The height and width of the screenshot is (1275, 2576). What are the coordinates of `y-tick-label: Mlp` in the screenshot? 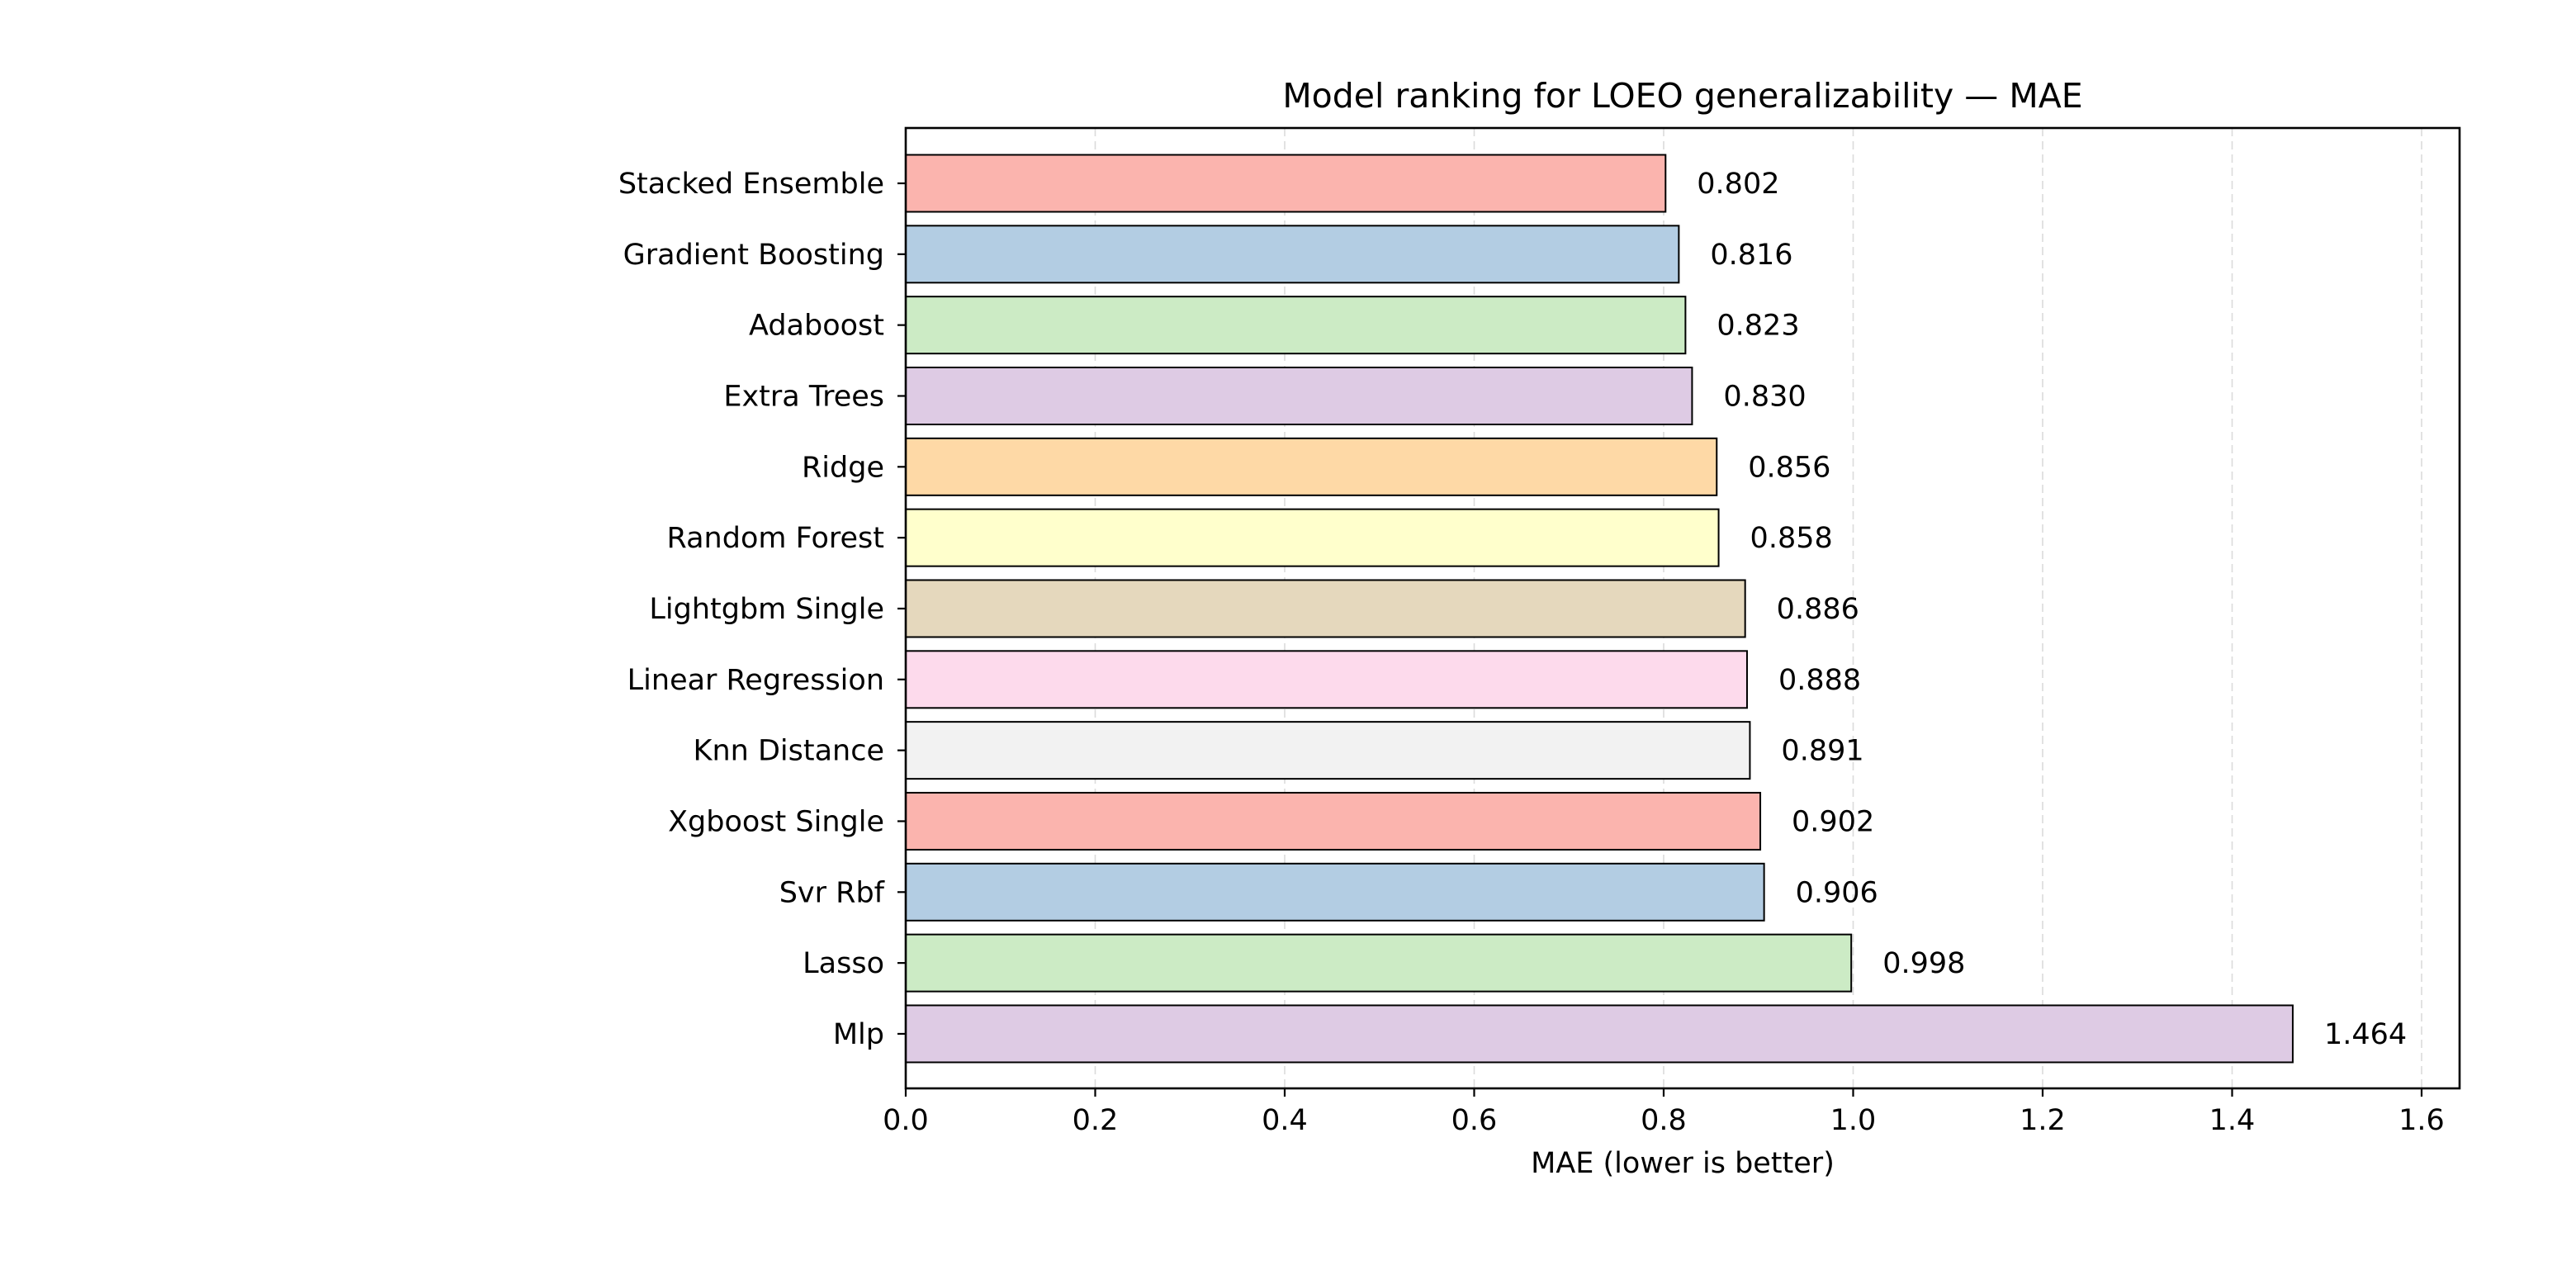 It's located at (858, 1034).